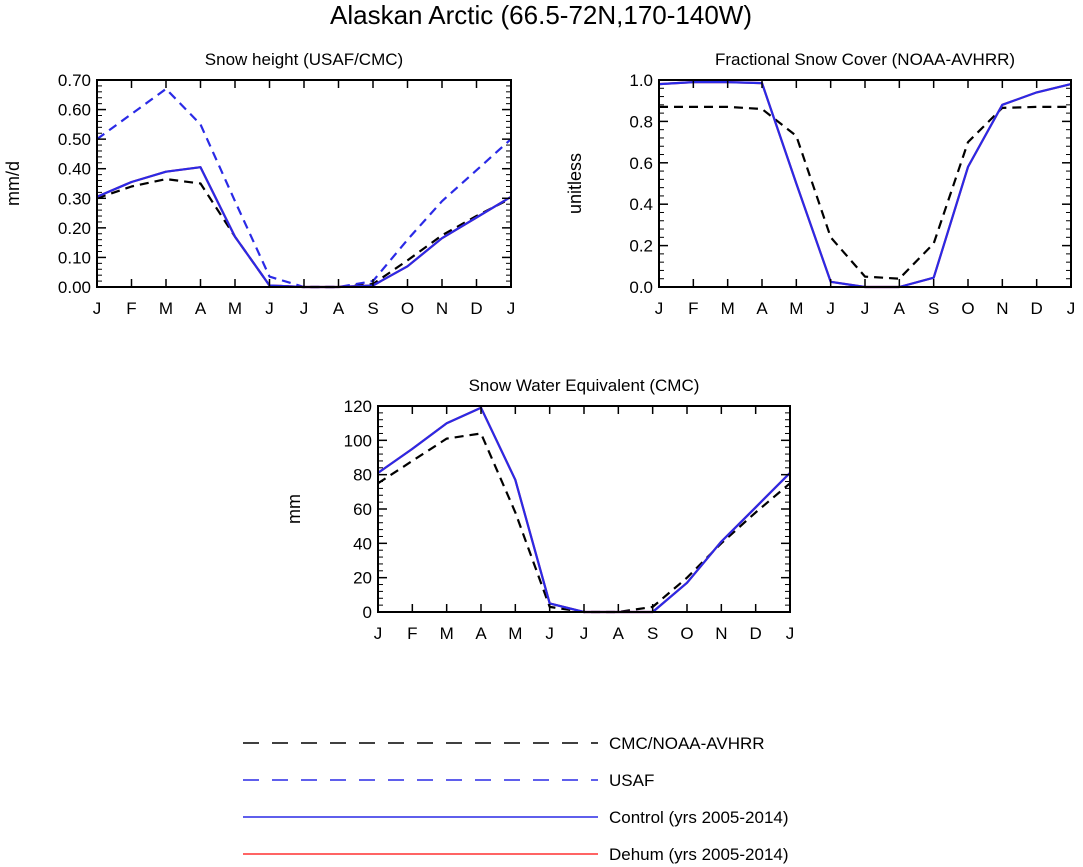  Describe the element at coordinates (641, 80) in the screenshot. I see `y-tick-label: 1.0` at that location.